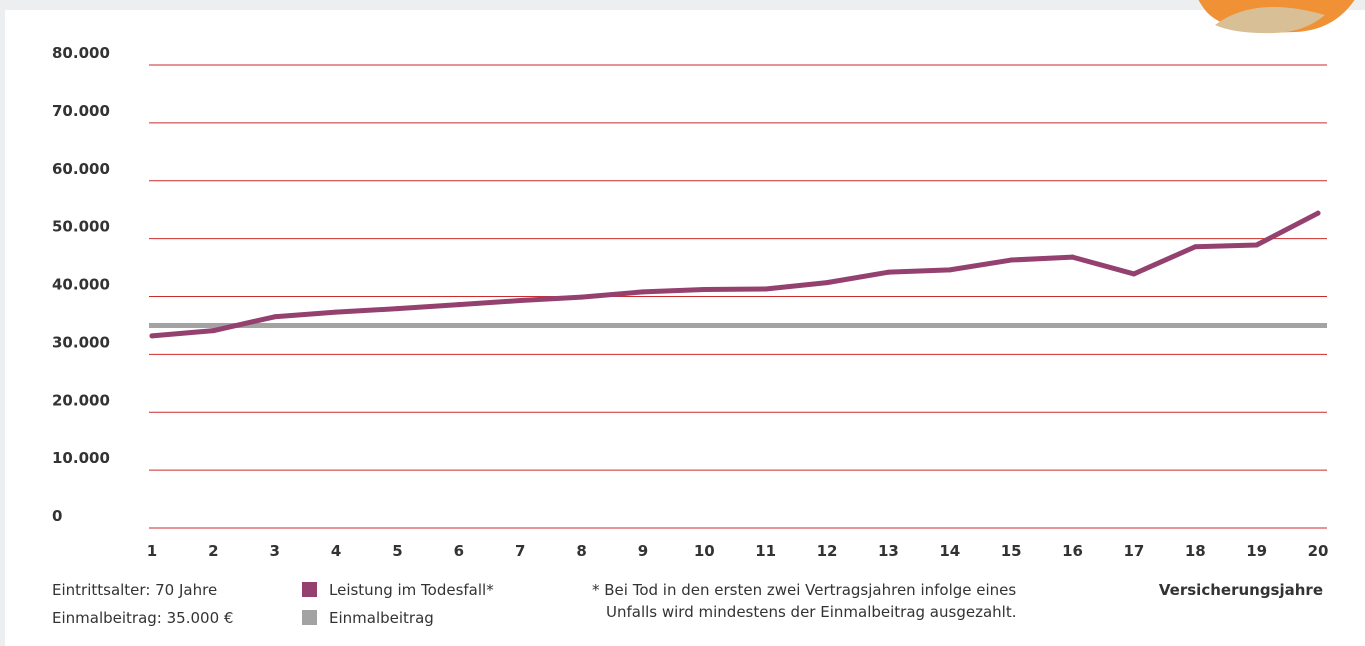  I want to click on x-tick-label: 14, so click(949, 551).